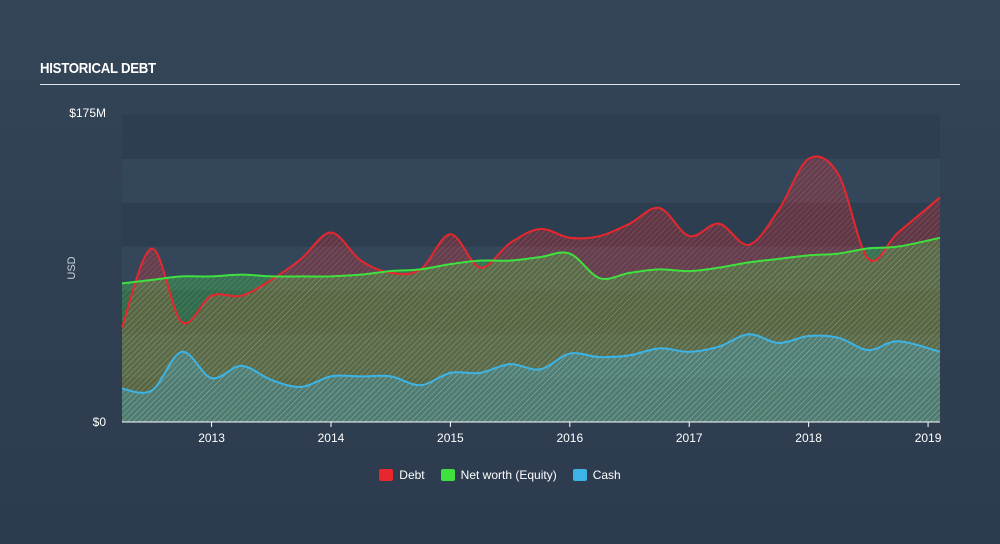 This screenshot has height=544, width=1000. Describe the element at coordinates (569, 438) in the screenshot. I see `x-tick-label: 2016` at that location.